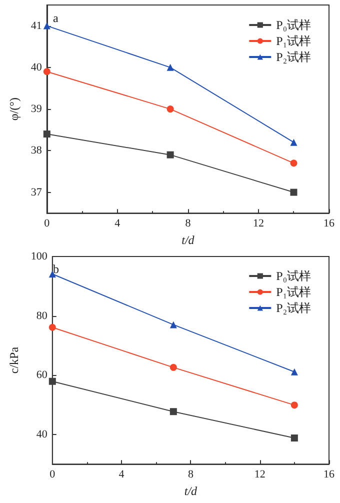 The width and height of the screenshot is (340, 503). Describe the element at coordinates (56, 269) in the screenshot. I see `text: b` at that location.